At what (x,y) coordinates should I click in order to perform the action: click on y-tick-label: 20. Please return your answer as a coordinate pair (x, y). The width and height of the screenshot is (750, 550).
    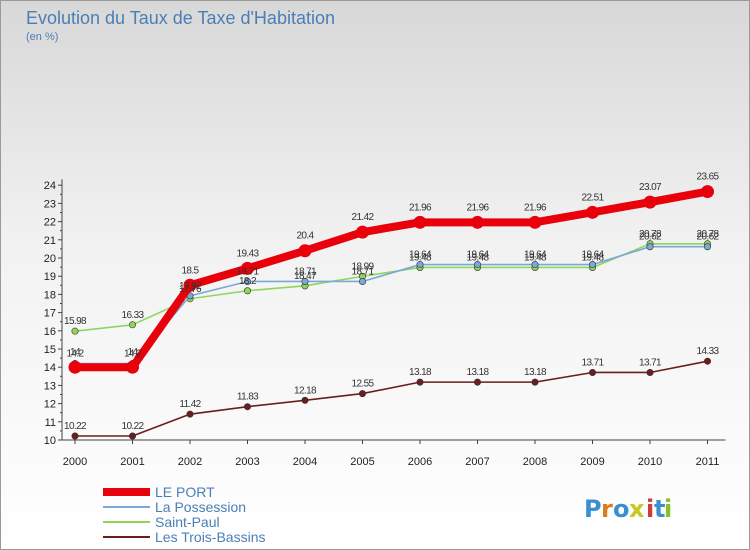
    Looking at the image, I should click on (50, 259).